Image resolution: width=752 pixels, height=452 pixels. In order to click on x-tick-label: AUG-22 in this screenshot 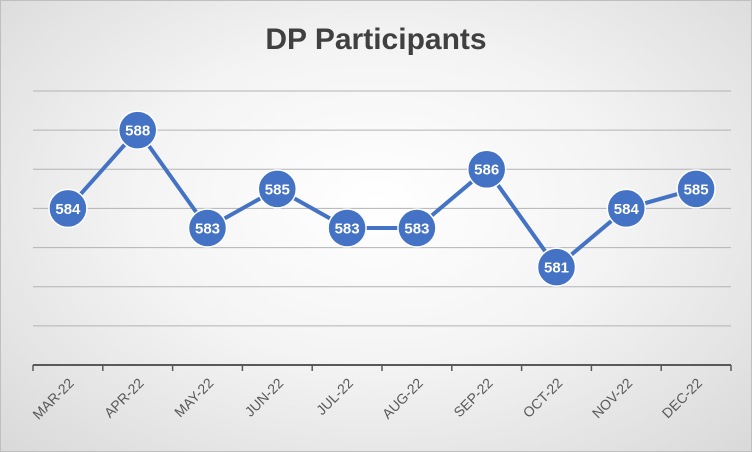, I will do `click(402, 398)`.